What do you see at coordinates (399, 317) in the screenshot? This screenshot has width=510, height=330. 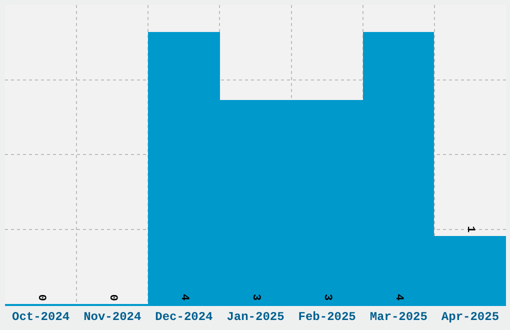 I see `x-tick-label: Mar-2025` at bounding box center [399, 317].